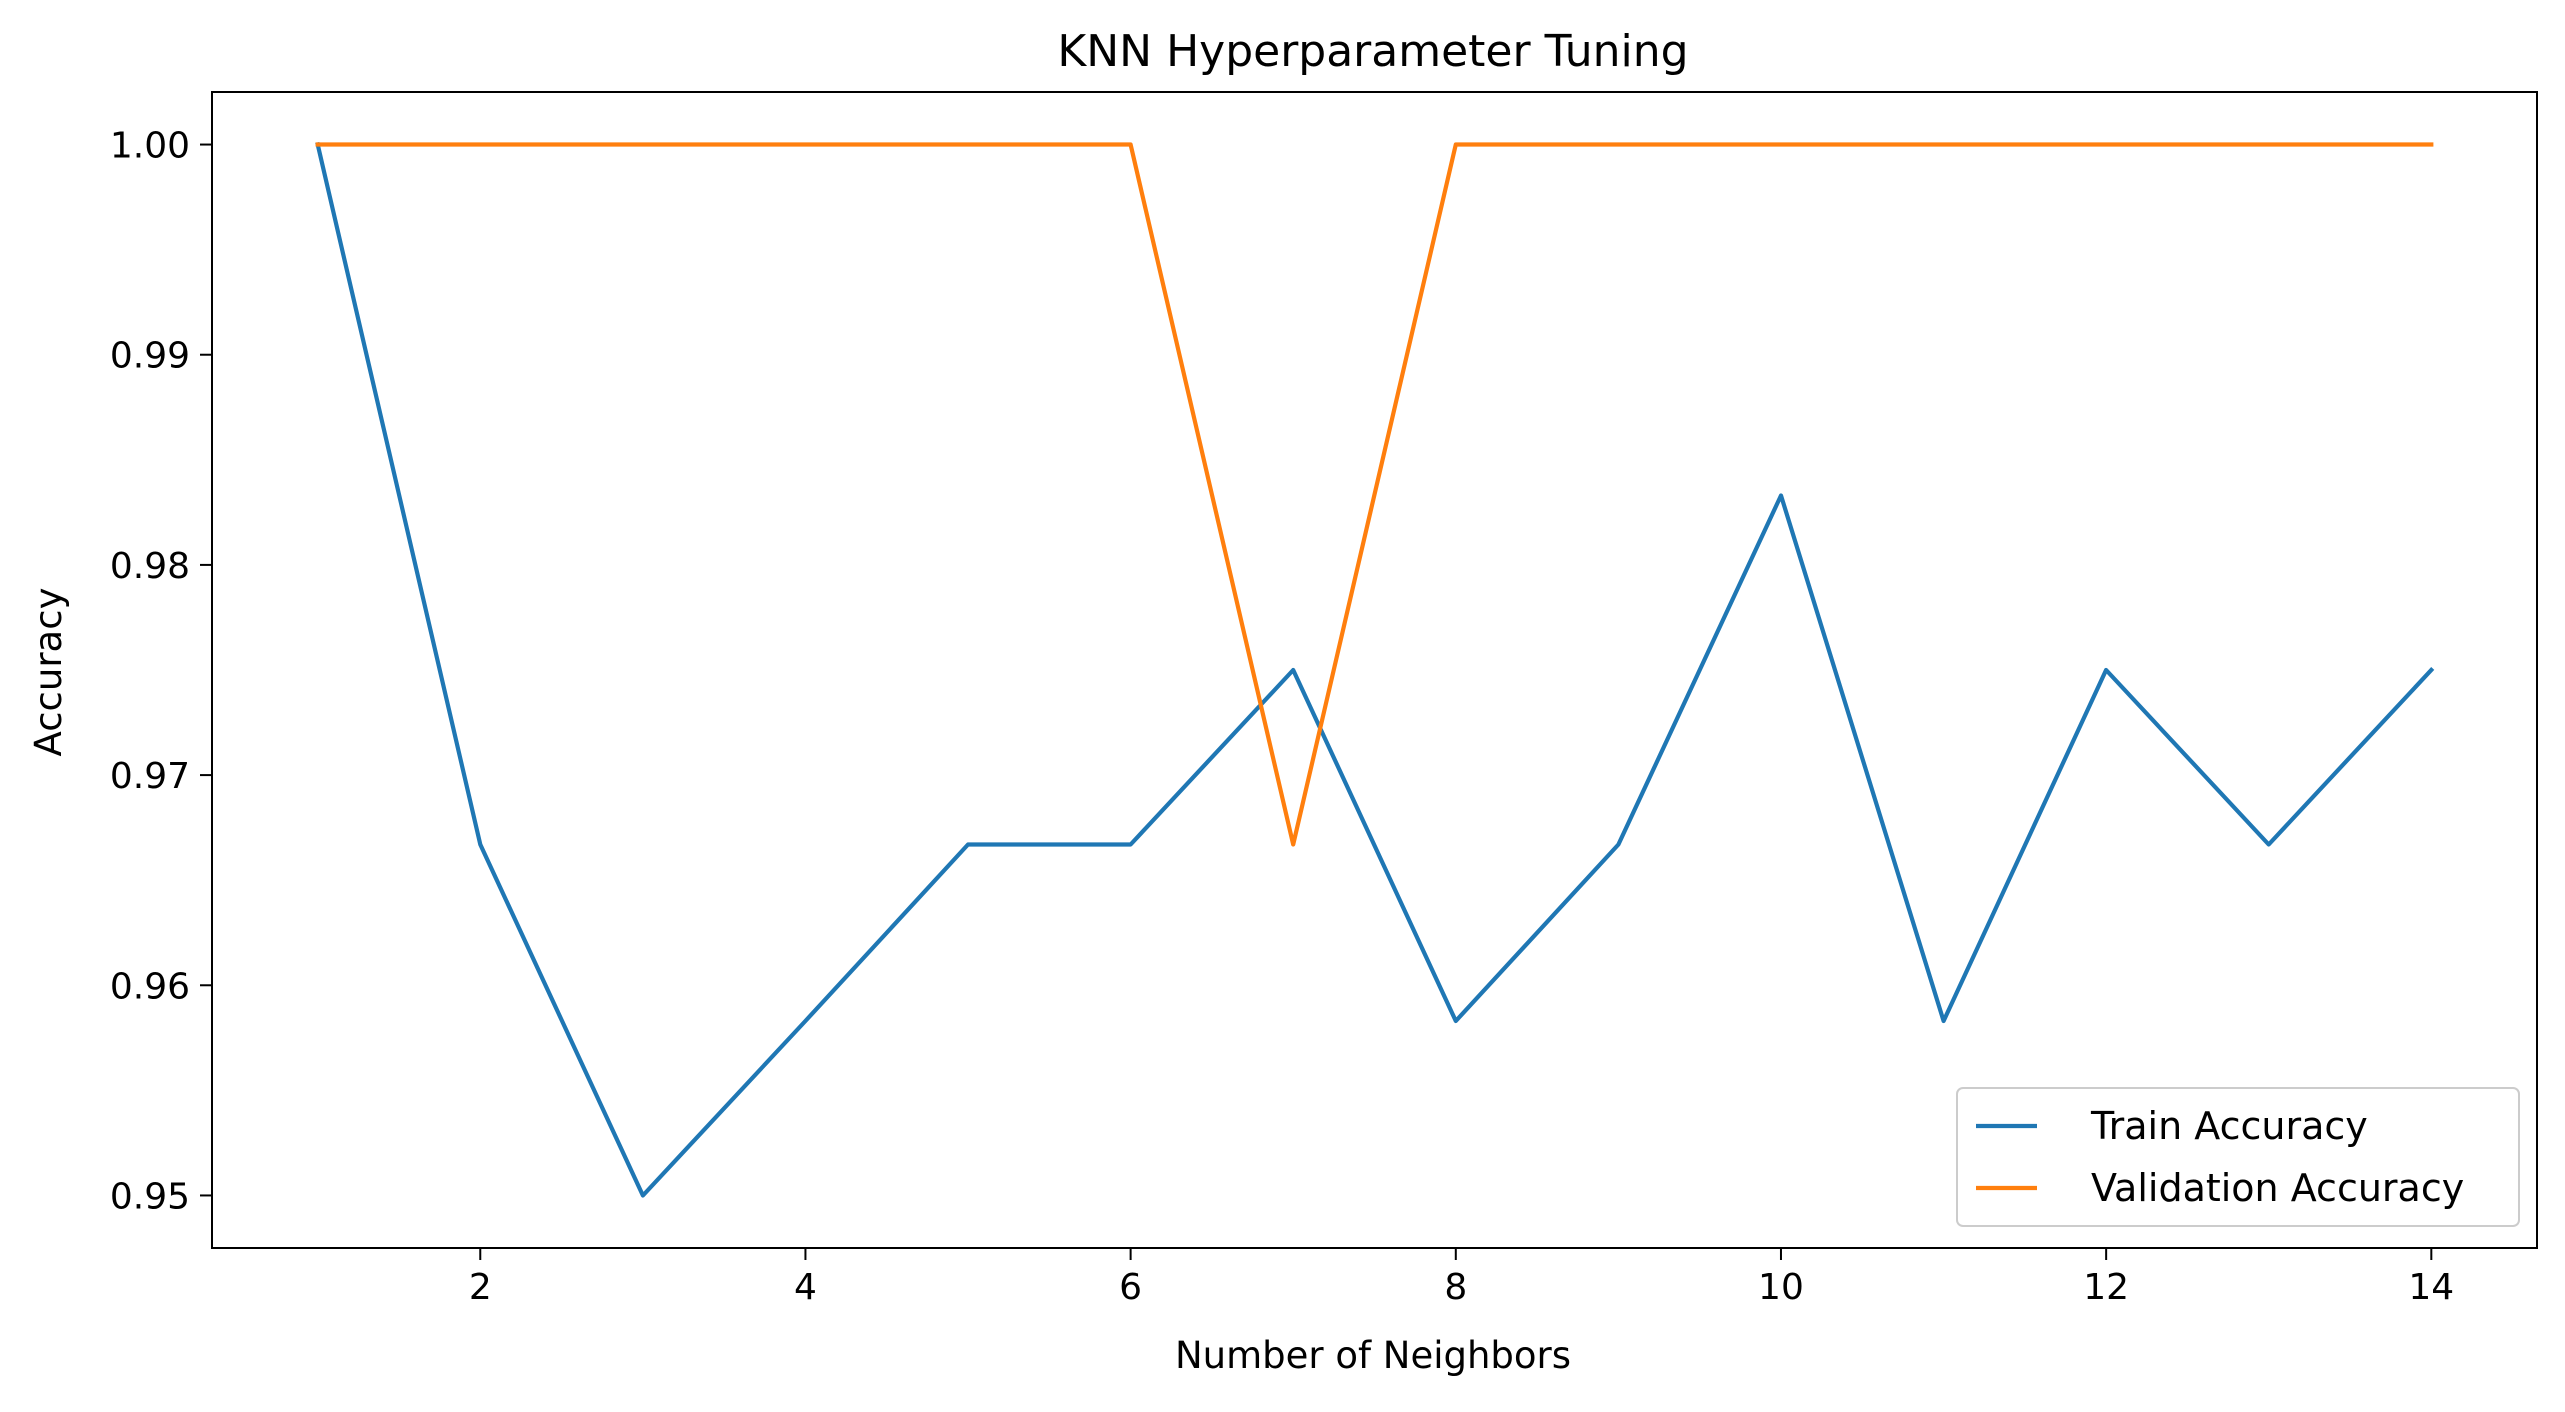  I want to click on legend: Train Accuracy Validation Accuracy, so click(2238, 1157).